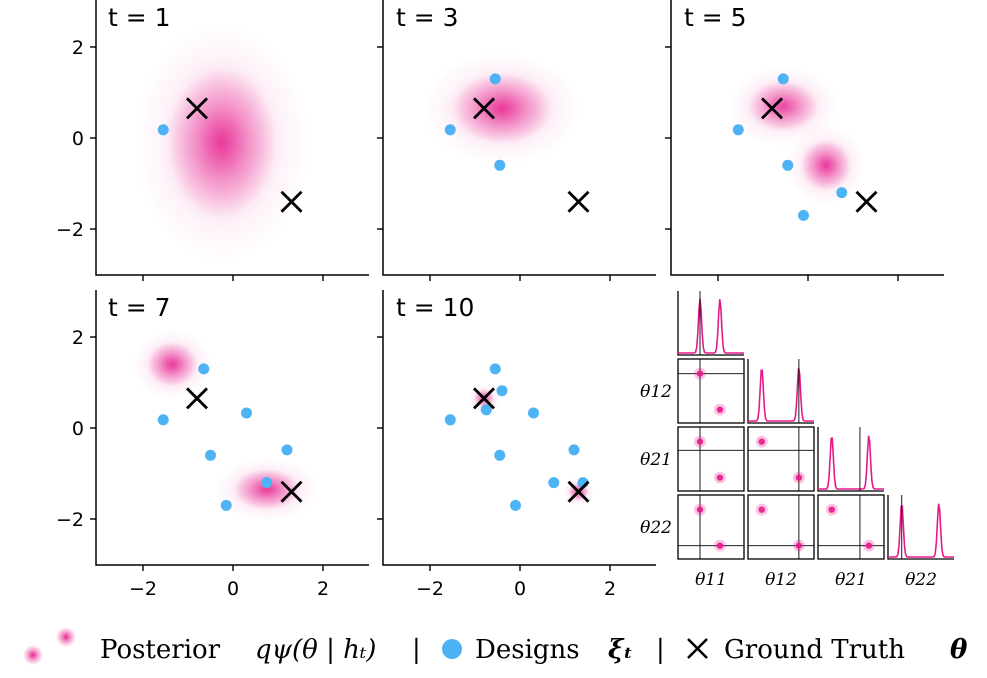  Describe the element at coordinates (139, 307) in the screenshot. I see `panel-title: t = 7` at that location.